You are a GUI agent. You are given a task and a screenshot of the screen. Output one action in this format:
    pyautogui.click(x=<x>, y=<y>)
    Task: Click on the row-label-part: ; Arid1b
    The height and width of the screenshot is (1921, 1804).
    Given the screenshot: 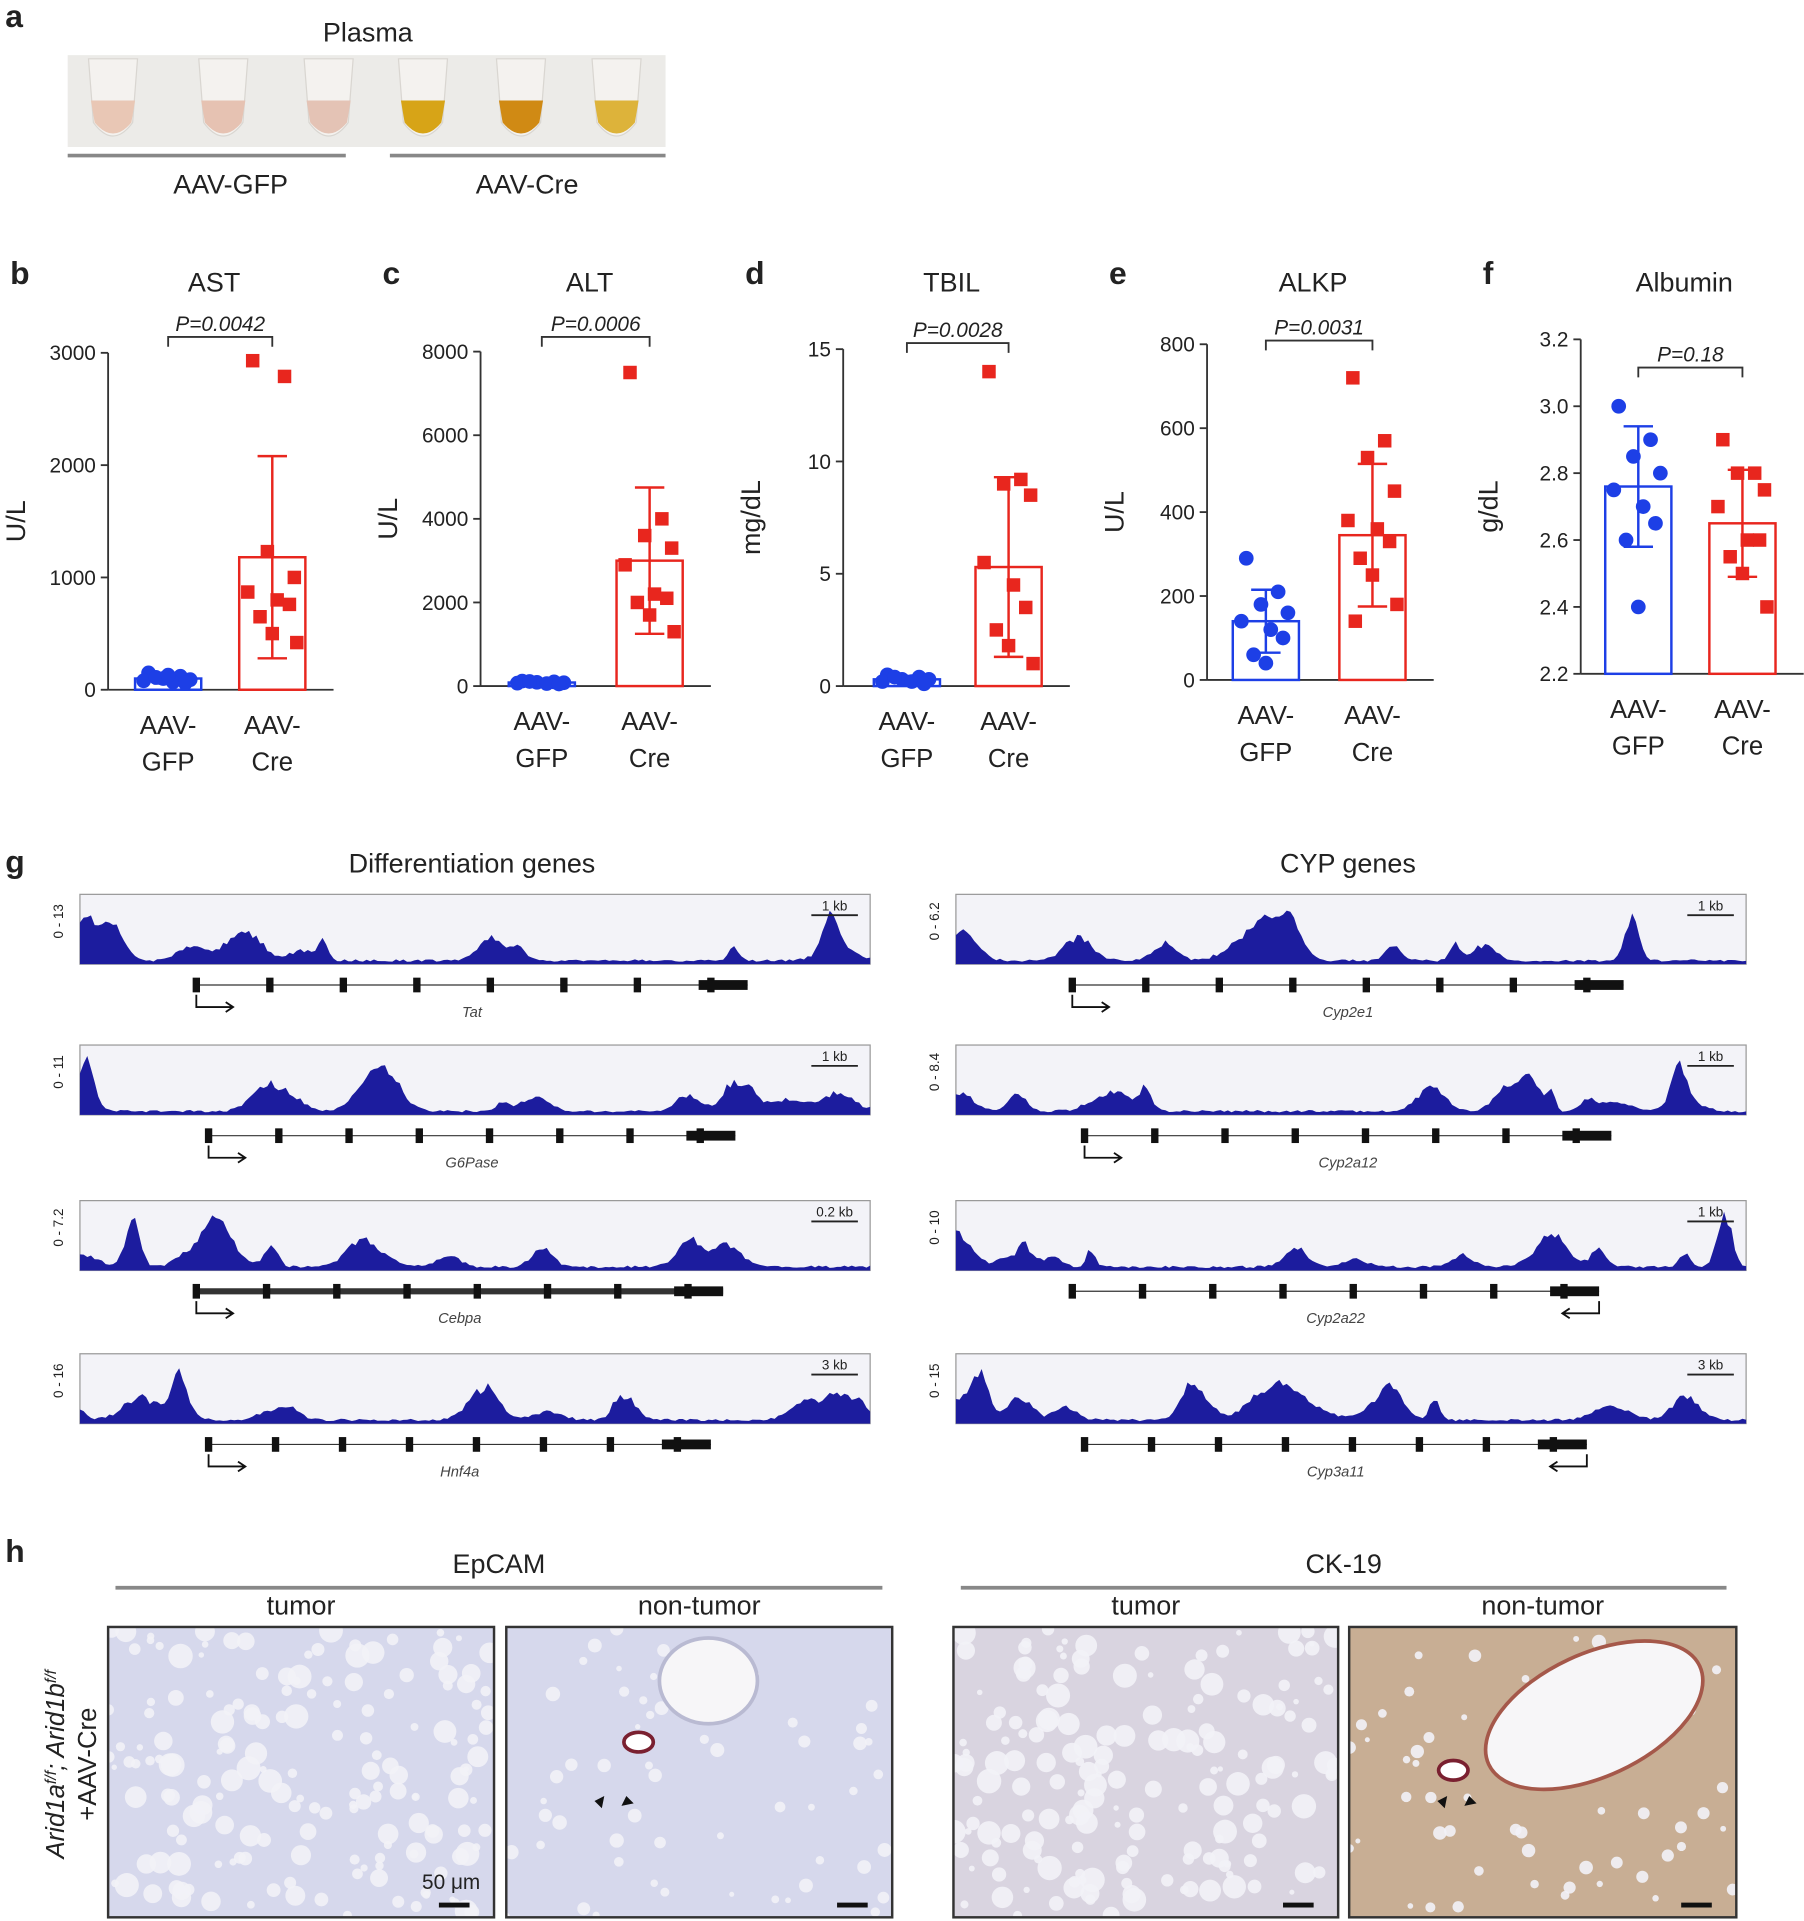 What is the action you would take?
    pyautogui.click(x=56, y=1727)
    